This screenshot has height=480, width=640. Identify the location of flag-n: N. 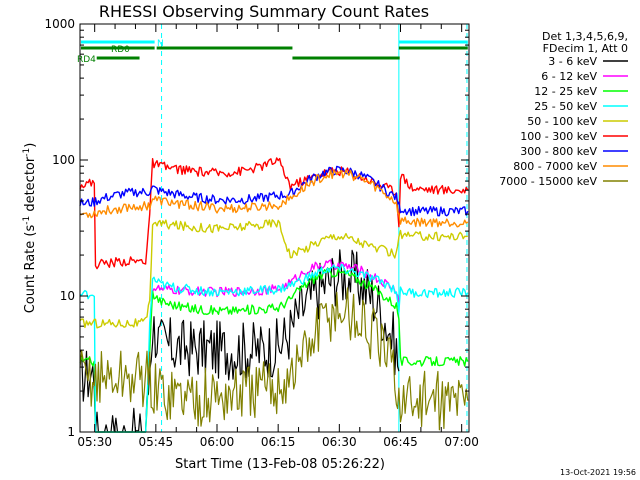
(274, 44).